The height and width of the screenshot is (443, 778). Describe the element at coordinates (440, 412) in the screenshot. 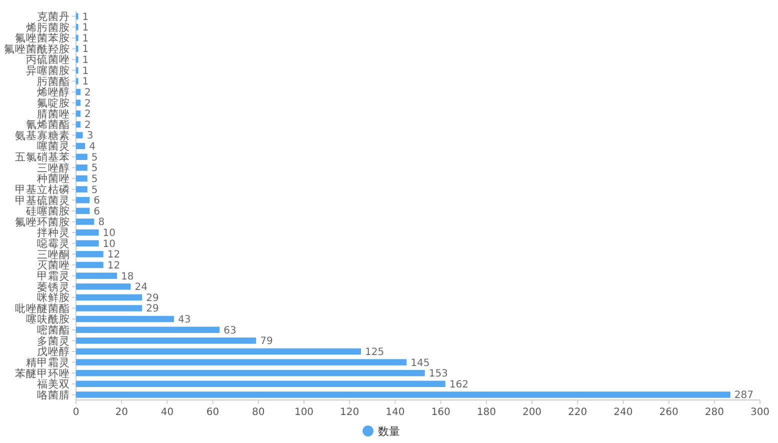

I see `x-tick-label: 160` at that location.